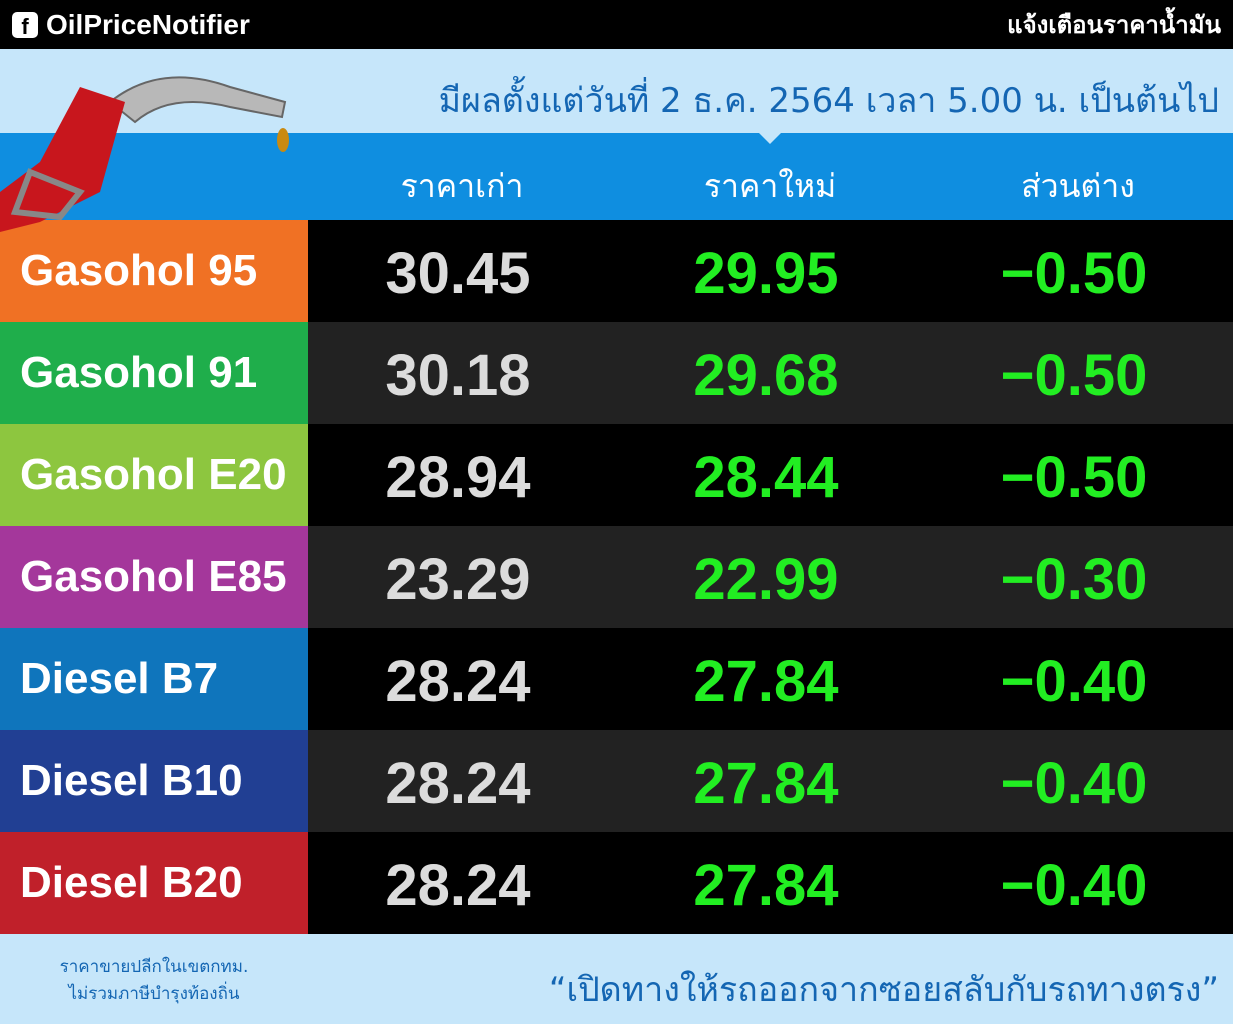 The width and height of the screenshot is (1233, 1024). I want to click on table-row: Gasohol 91 30.18 29.68 −0.50, so click(616, 373).